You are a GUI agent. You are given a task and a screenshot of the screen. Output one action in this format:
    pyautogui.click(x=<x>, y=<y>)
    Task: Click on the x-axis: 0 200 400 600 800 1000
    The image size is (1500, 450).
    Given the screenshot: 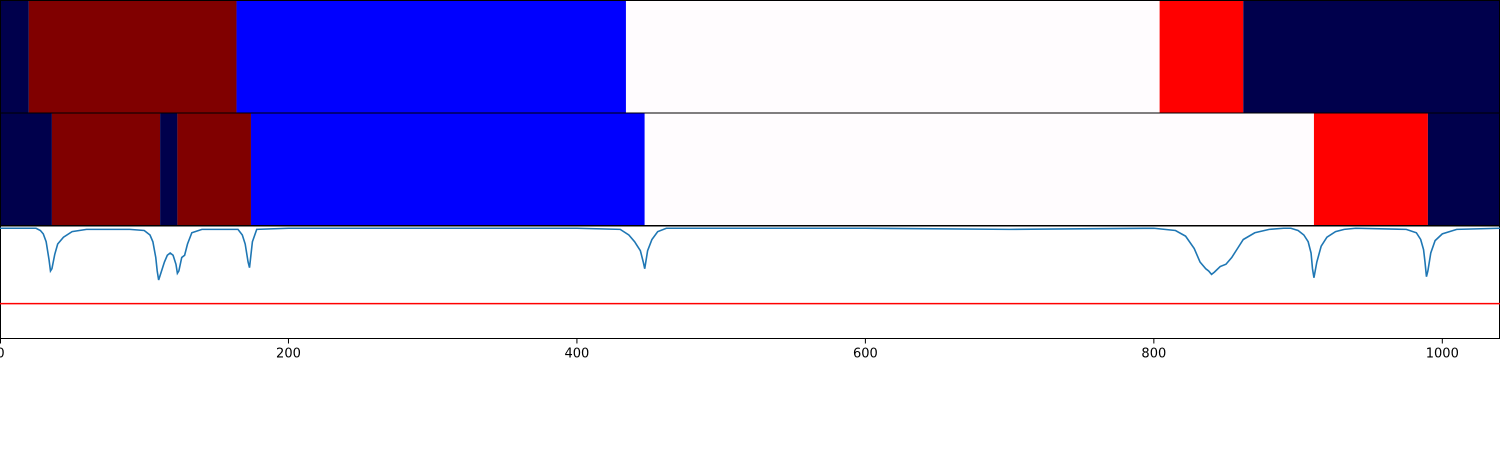 What is the action you would take?
    pyautogui.click(x=729, y=350)
    